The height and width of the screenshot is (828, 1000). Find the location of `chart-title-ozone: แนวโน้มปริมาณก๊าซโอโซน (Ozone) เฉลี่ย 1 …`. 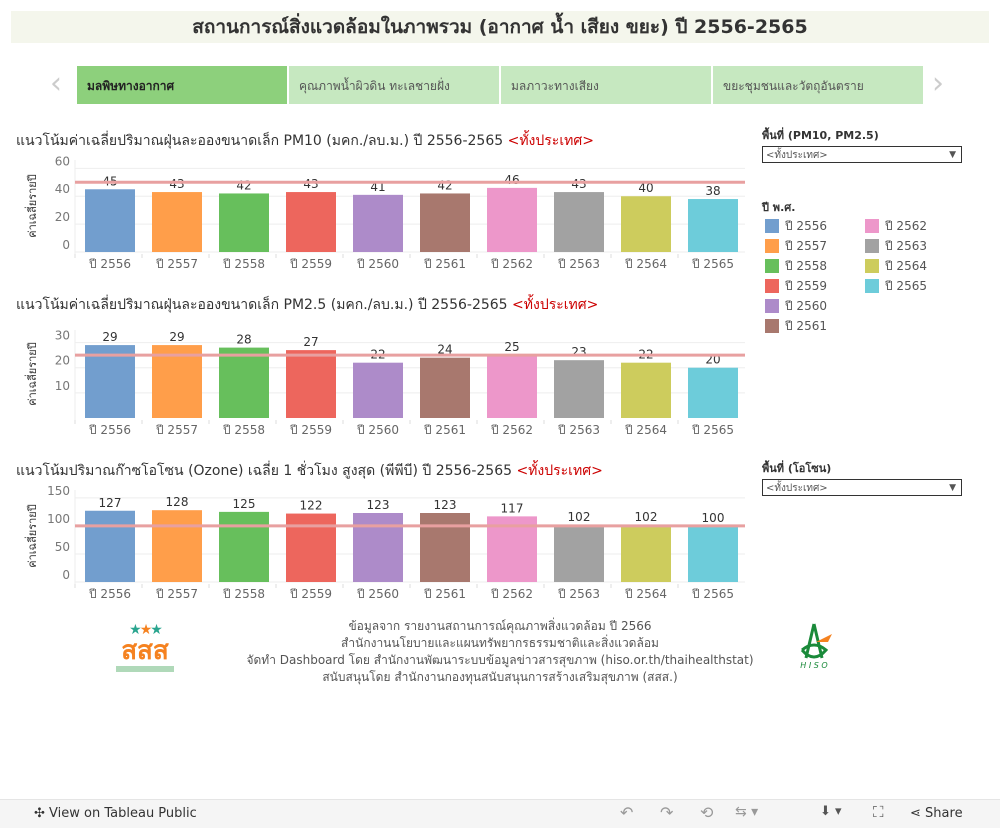

chart-title-ozone: แนวโน้มปริมาณก๊าซโอโซน (Ozone) เฉลี่ย 1 … is located at coordinates (309, 471).